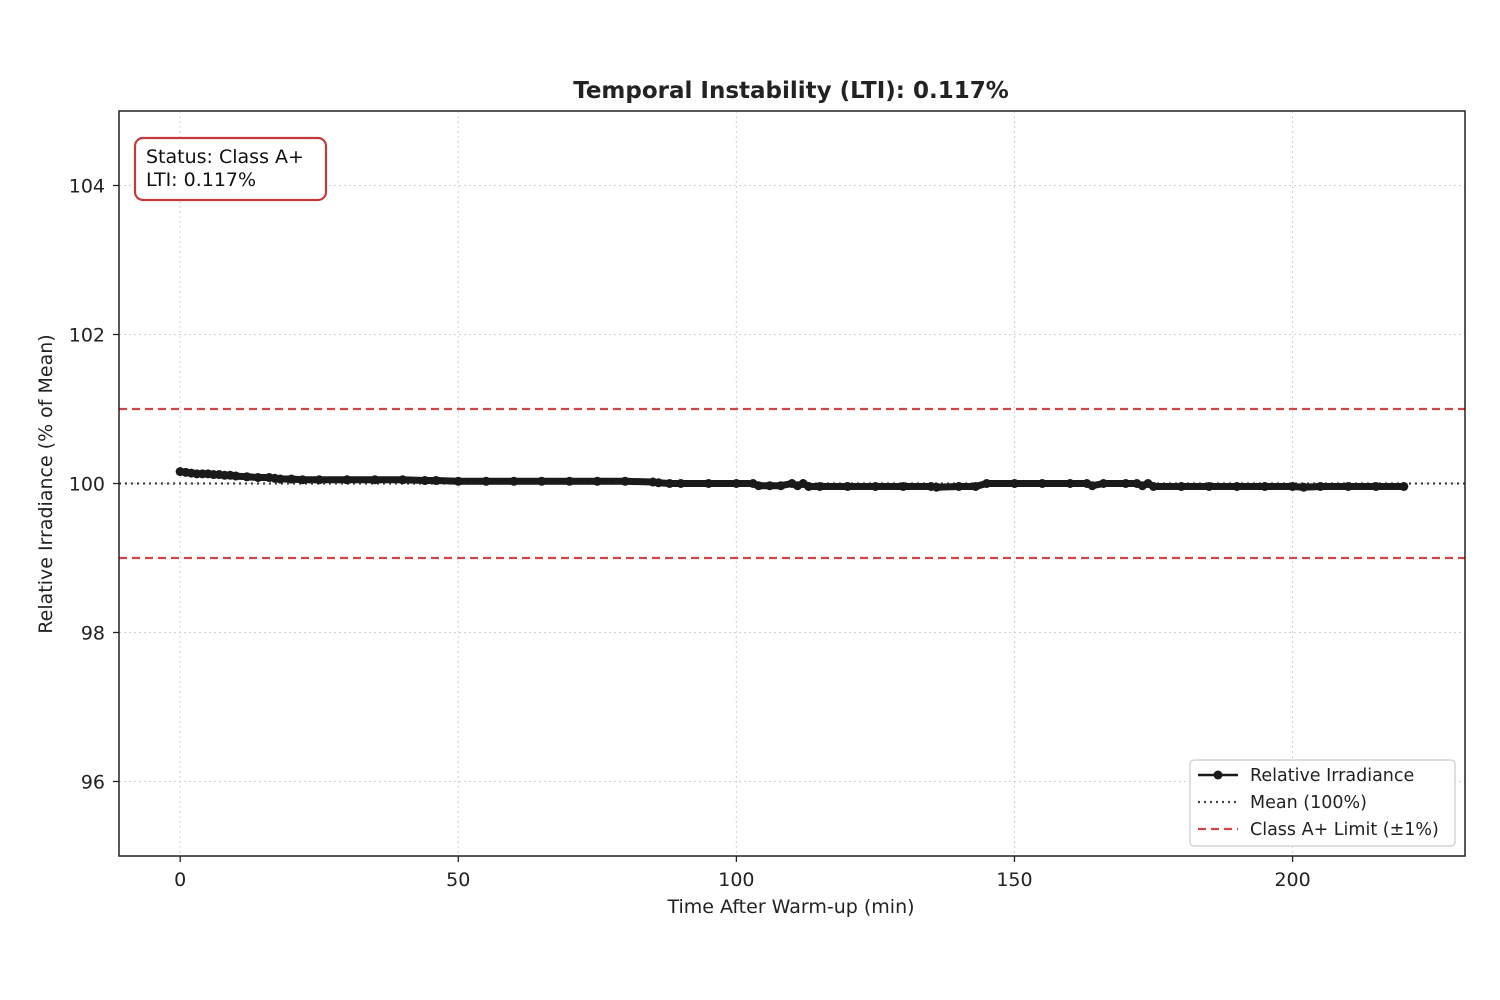 This screenshot has height=1000, width=1500. I want to click on data-series, so click(792, 479).